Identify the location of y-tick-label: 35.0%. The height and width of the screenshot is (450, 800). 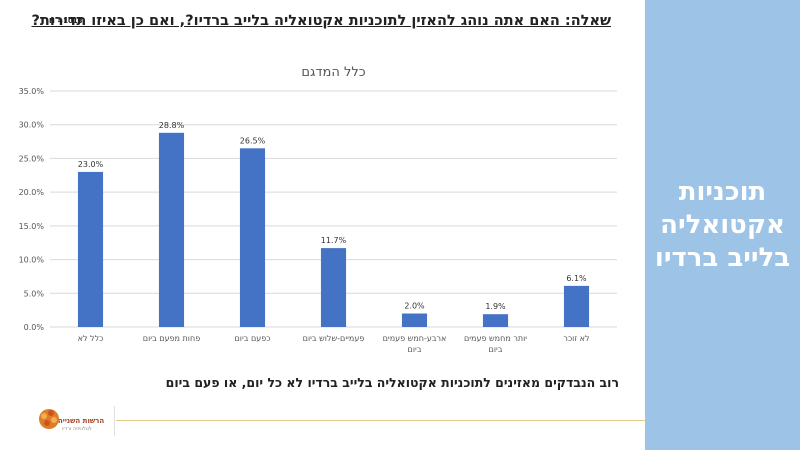
(32, 91).